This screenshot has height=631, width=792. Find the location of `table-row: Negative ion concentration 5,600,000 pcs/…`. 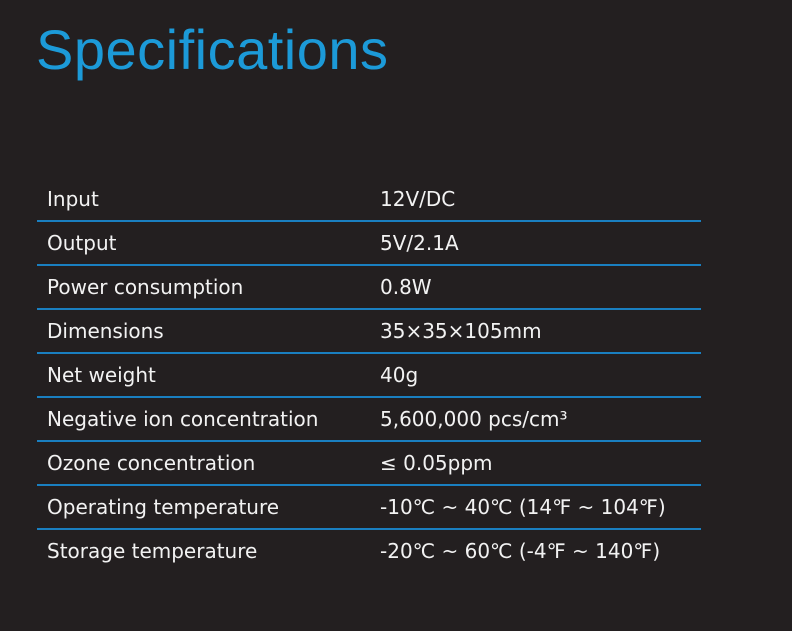

table-row: Negative ion concentration 5,600,000 pcs/… is located at coordinates (369, 419).